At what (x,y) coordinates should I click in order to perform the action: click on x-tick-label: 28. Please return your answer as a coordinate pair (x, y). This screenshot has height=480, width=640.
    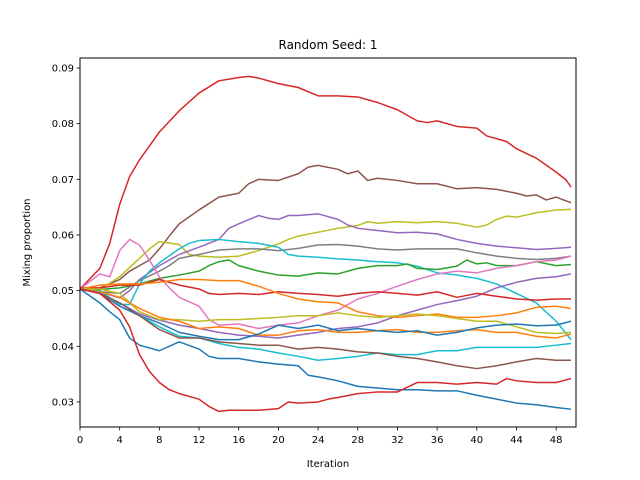
    Looking at the image, I should click on (357, 440).